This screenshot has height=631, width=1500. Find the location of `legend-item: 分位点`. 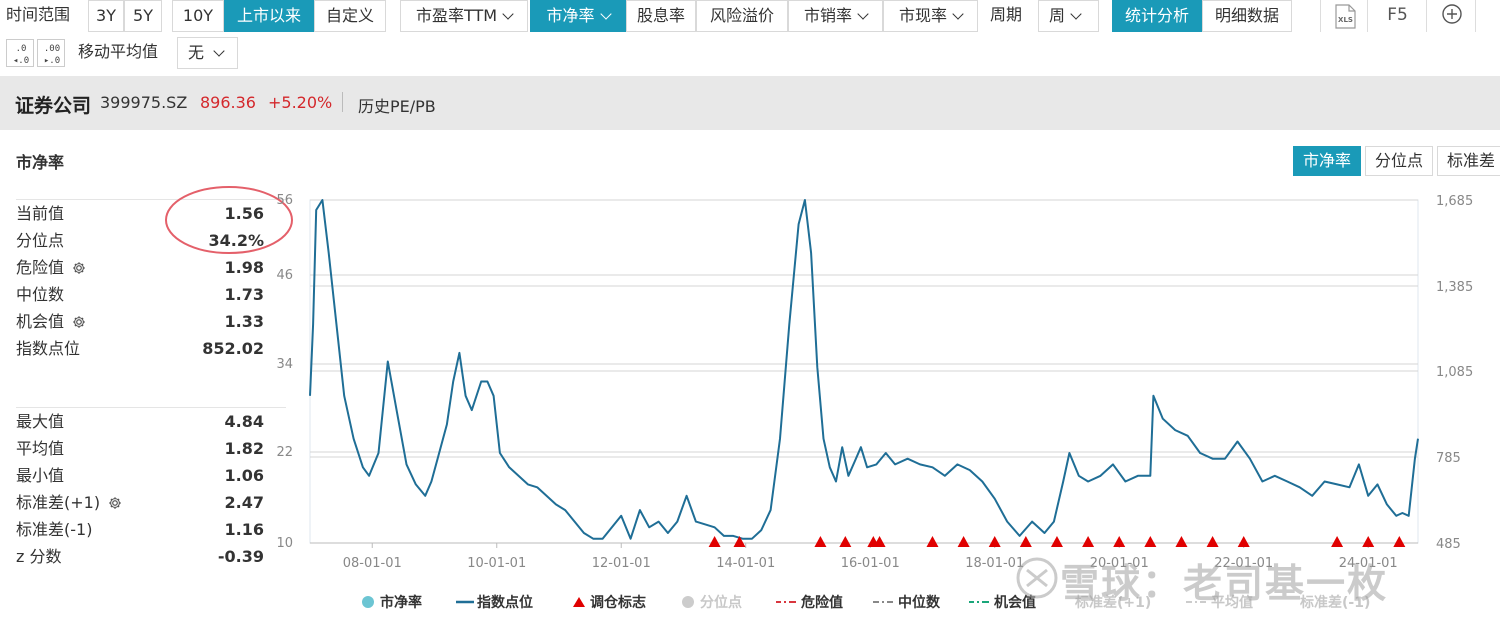

legend-item: 分位点 is located at coordinates (711, 602).